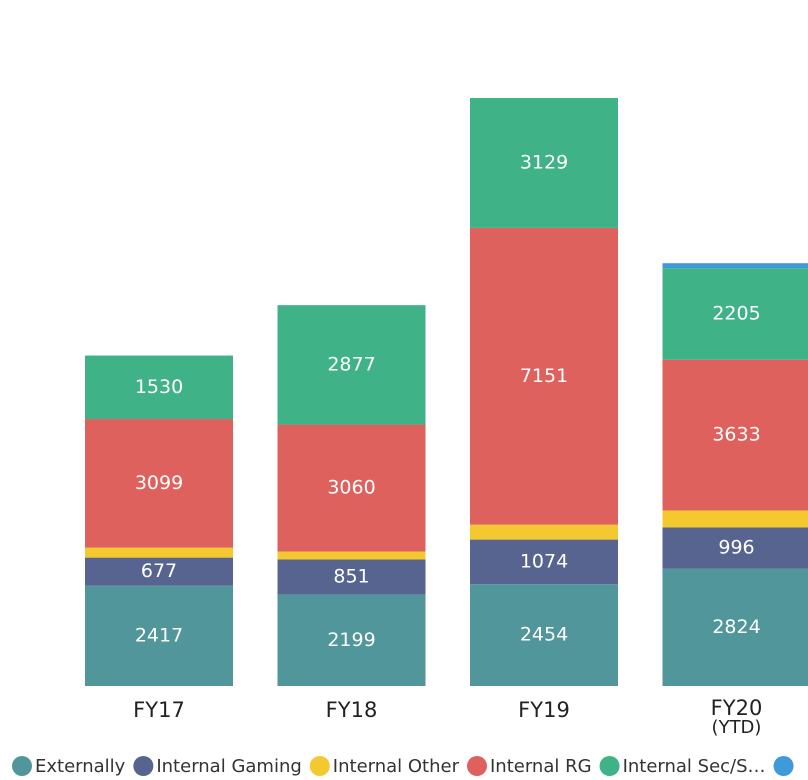 The image size is (808, 780). I want to click on data-label: 1074, so click(544, 561).